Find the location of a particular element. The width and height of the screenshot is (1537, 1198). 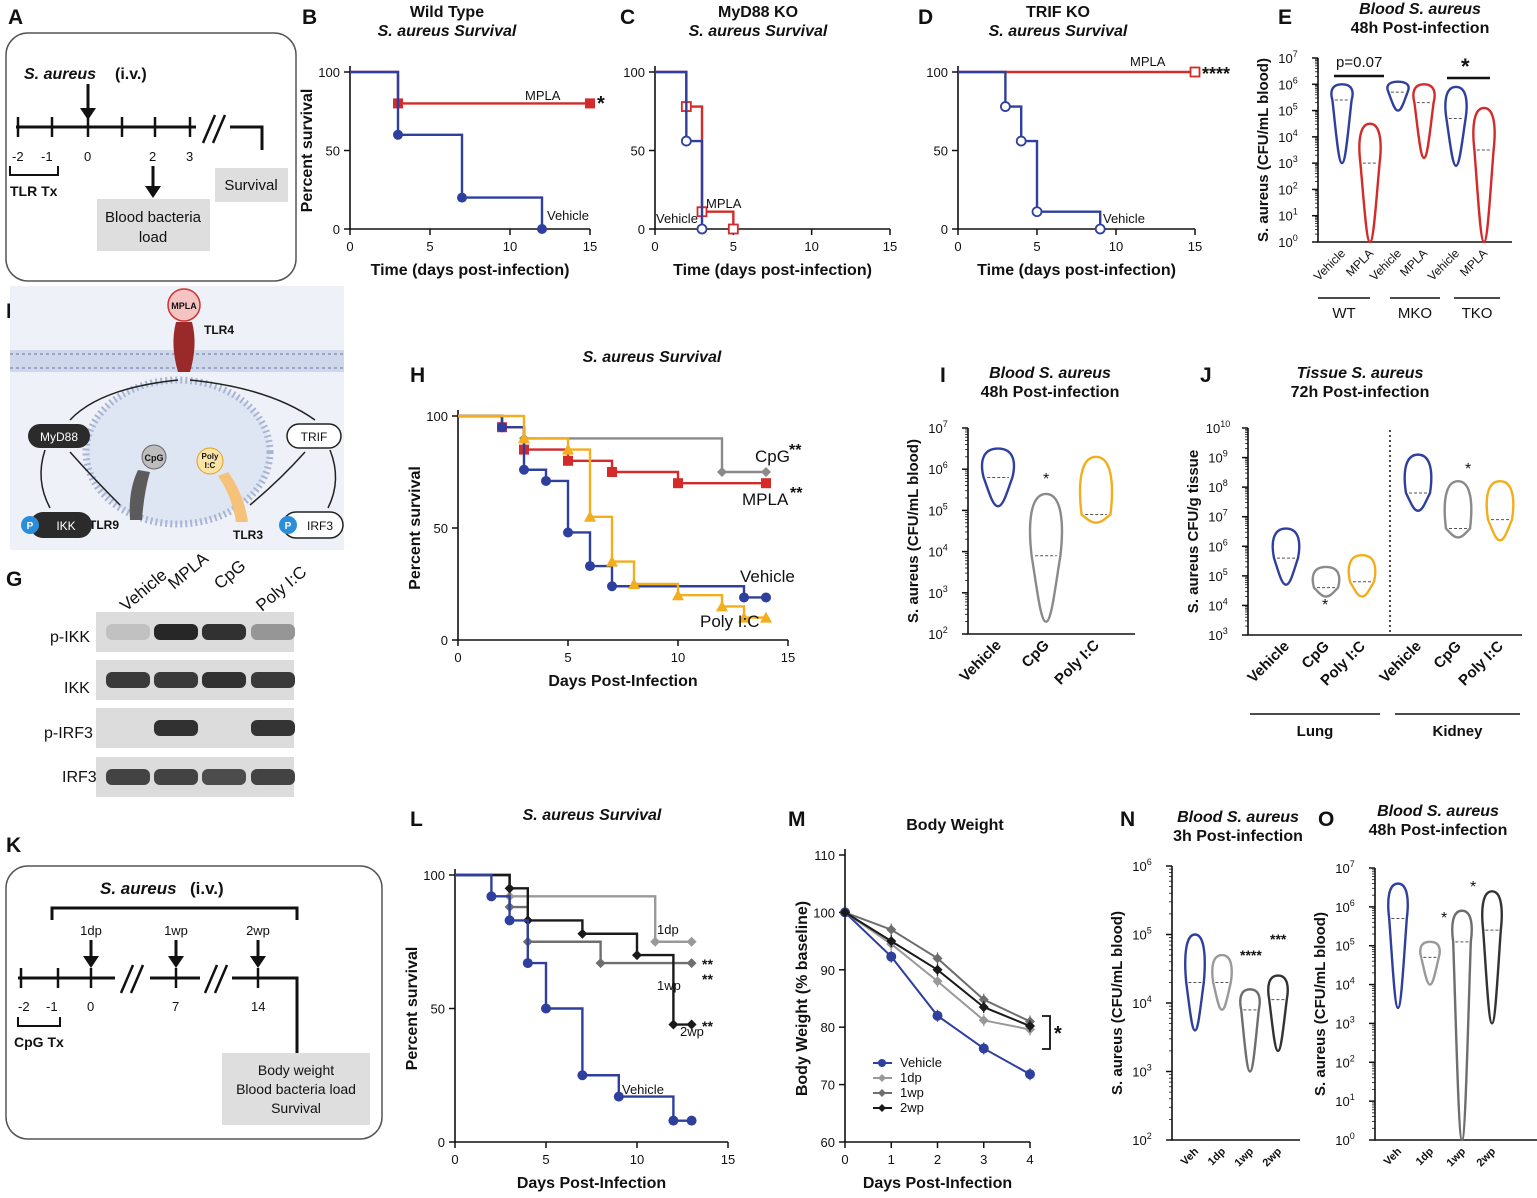

category-label: 1wp is located at coordinates (1244, 1157).